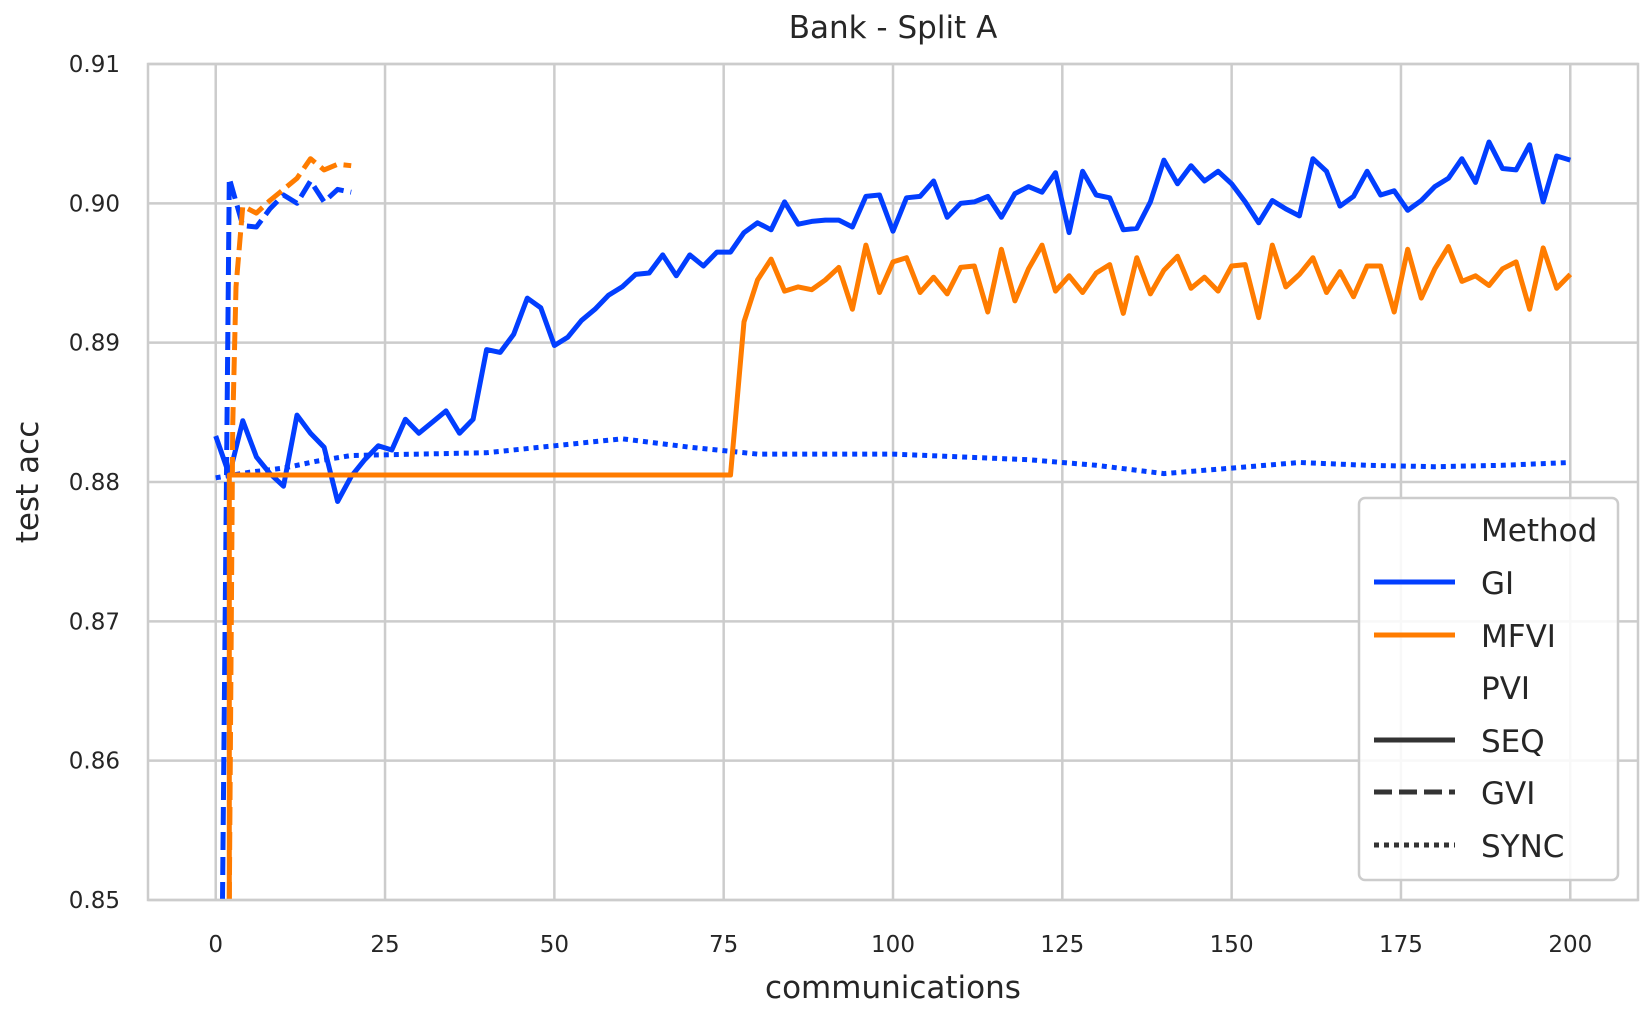 The image size is (1650, 1019). Describe the element at coordinates (893, 458) in the screenshot. I see `series-gi-sync` at that location.